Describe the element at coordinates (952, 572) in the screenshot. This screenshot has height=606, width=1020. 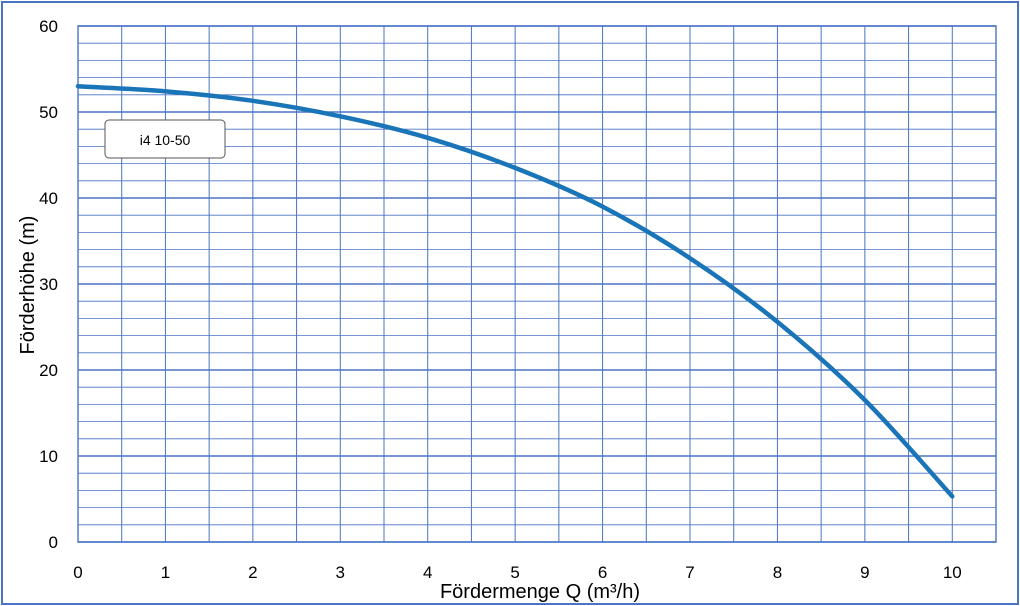
I see `x-tick-label: 10` at that location.